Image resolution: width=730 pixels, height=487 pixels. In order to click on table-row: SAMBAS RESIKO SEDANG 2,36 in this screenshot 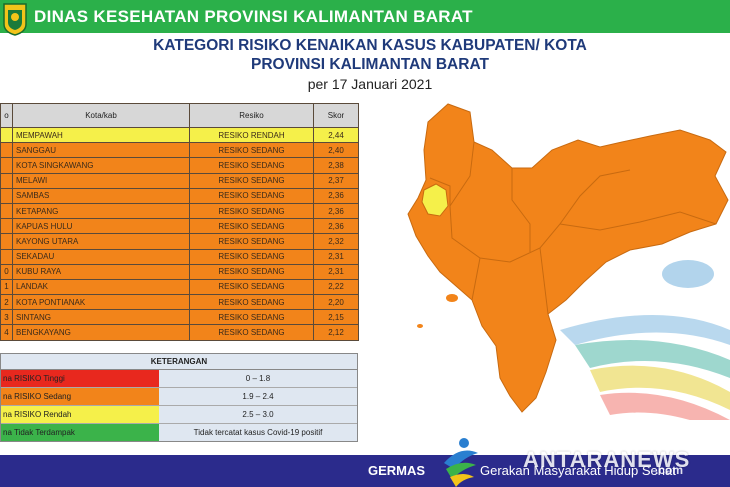, I will do `click(179, 195)`.